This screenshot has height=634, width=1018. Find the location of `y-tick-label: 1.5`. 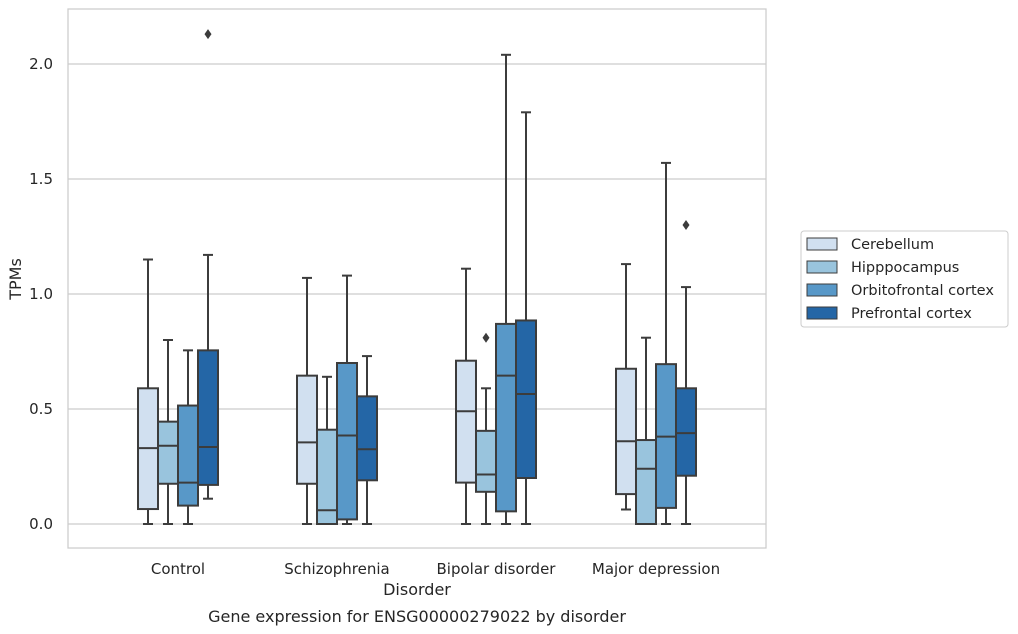

y-tick-label: 1.5 is located at coordinates (41, 179).